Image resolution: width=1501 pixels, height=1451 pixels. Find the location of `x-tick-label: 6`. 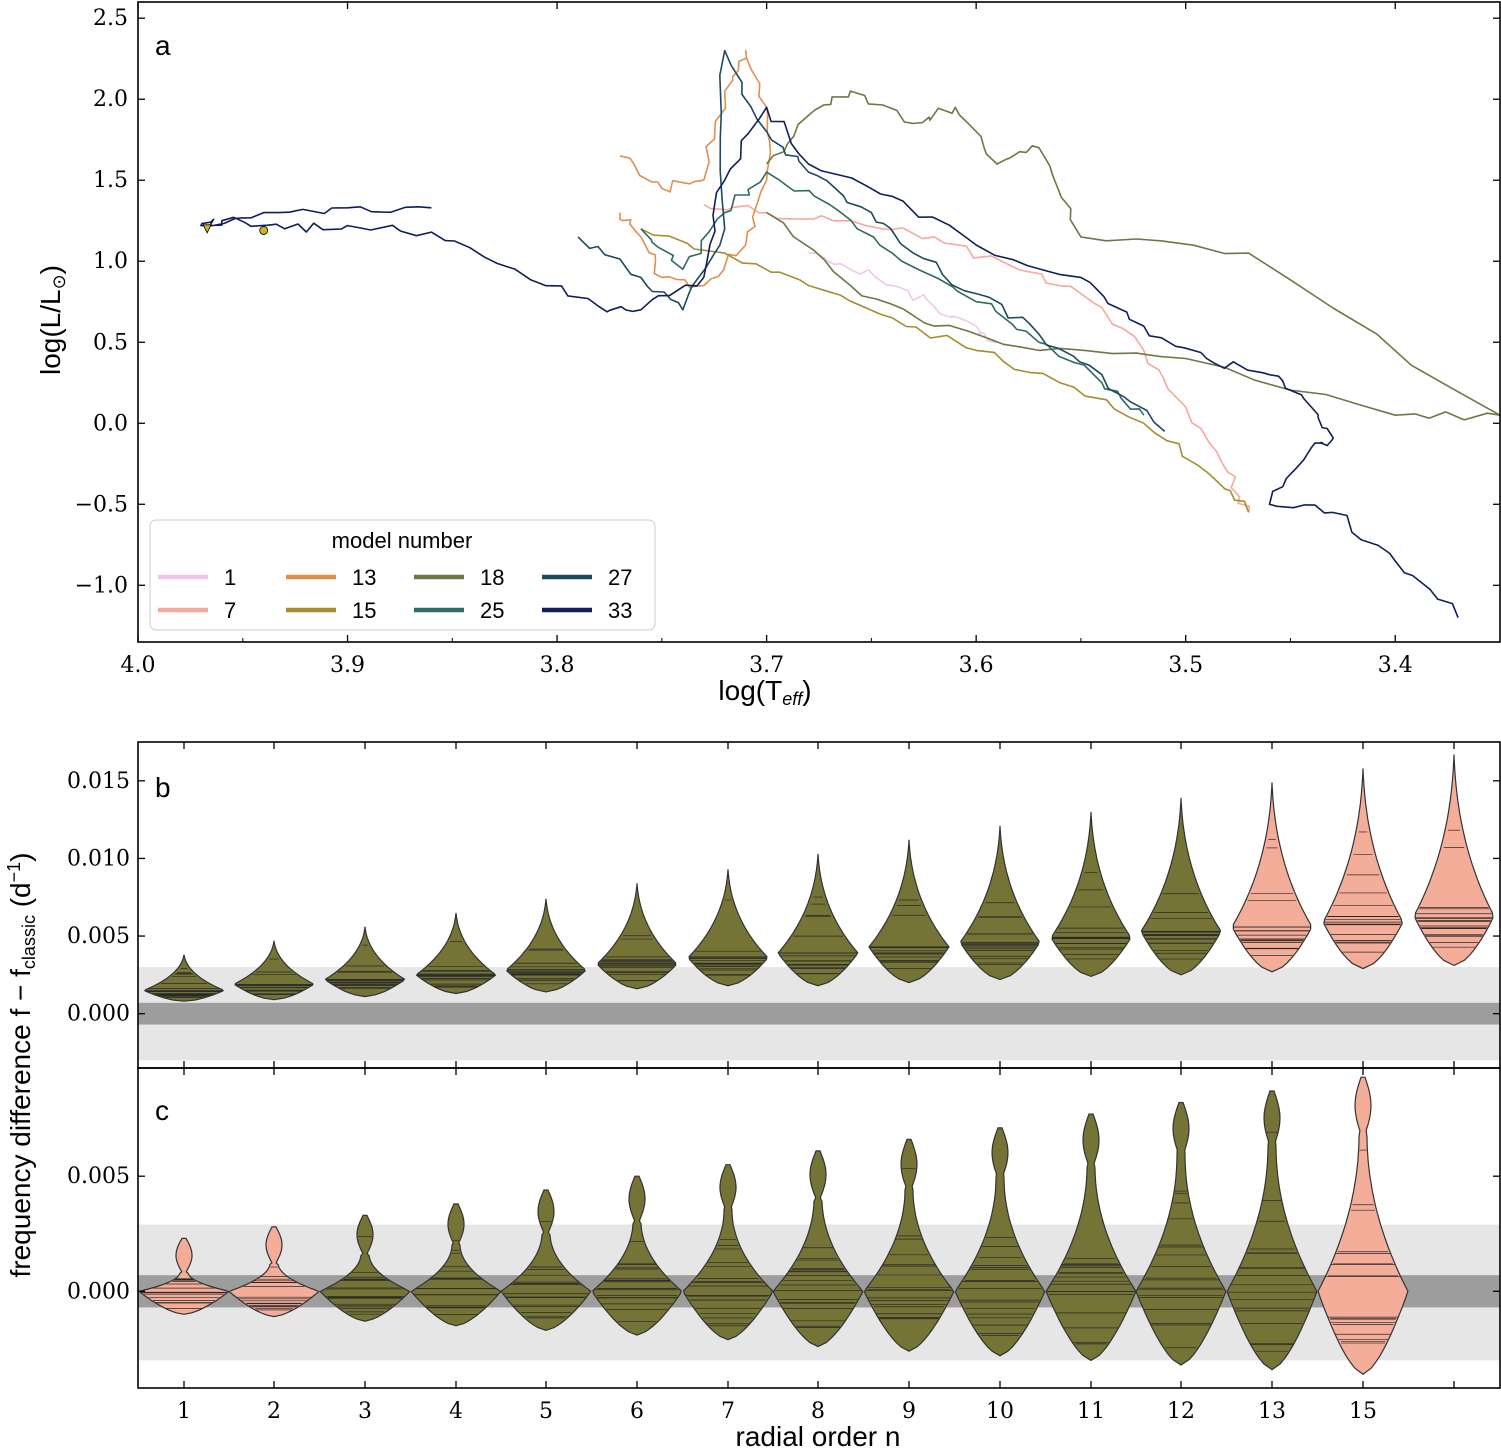

x-tick-label: 6 is located at coordinates (637, 1411).